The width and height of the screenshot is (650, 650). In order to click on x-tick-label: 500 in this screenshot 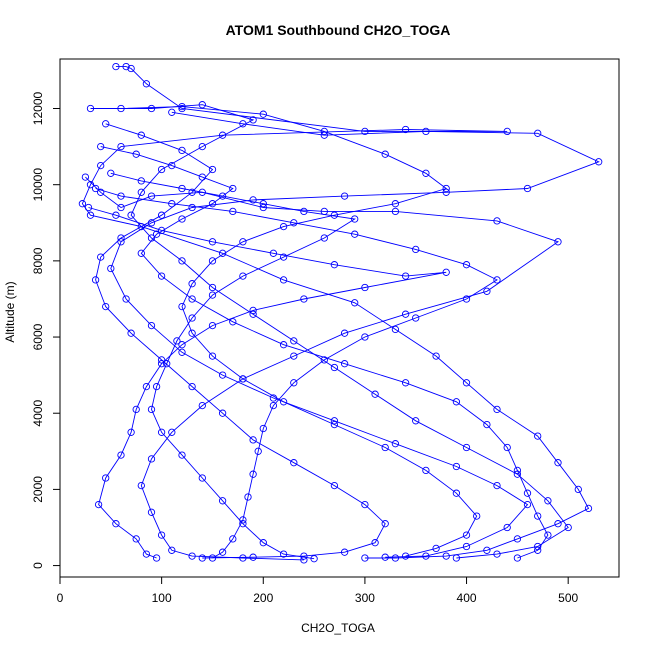, I will do `click(568, 598)`.